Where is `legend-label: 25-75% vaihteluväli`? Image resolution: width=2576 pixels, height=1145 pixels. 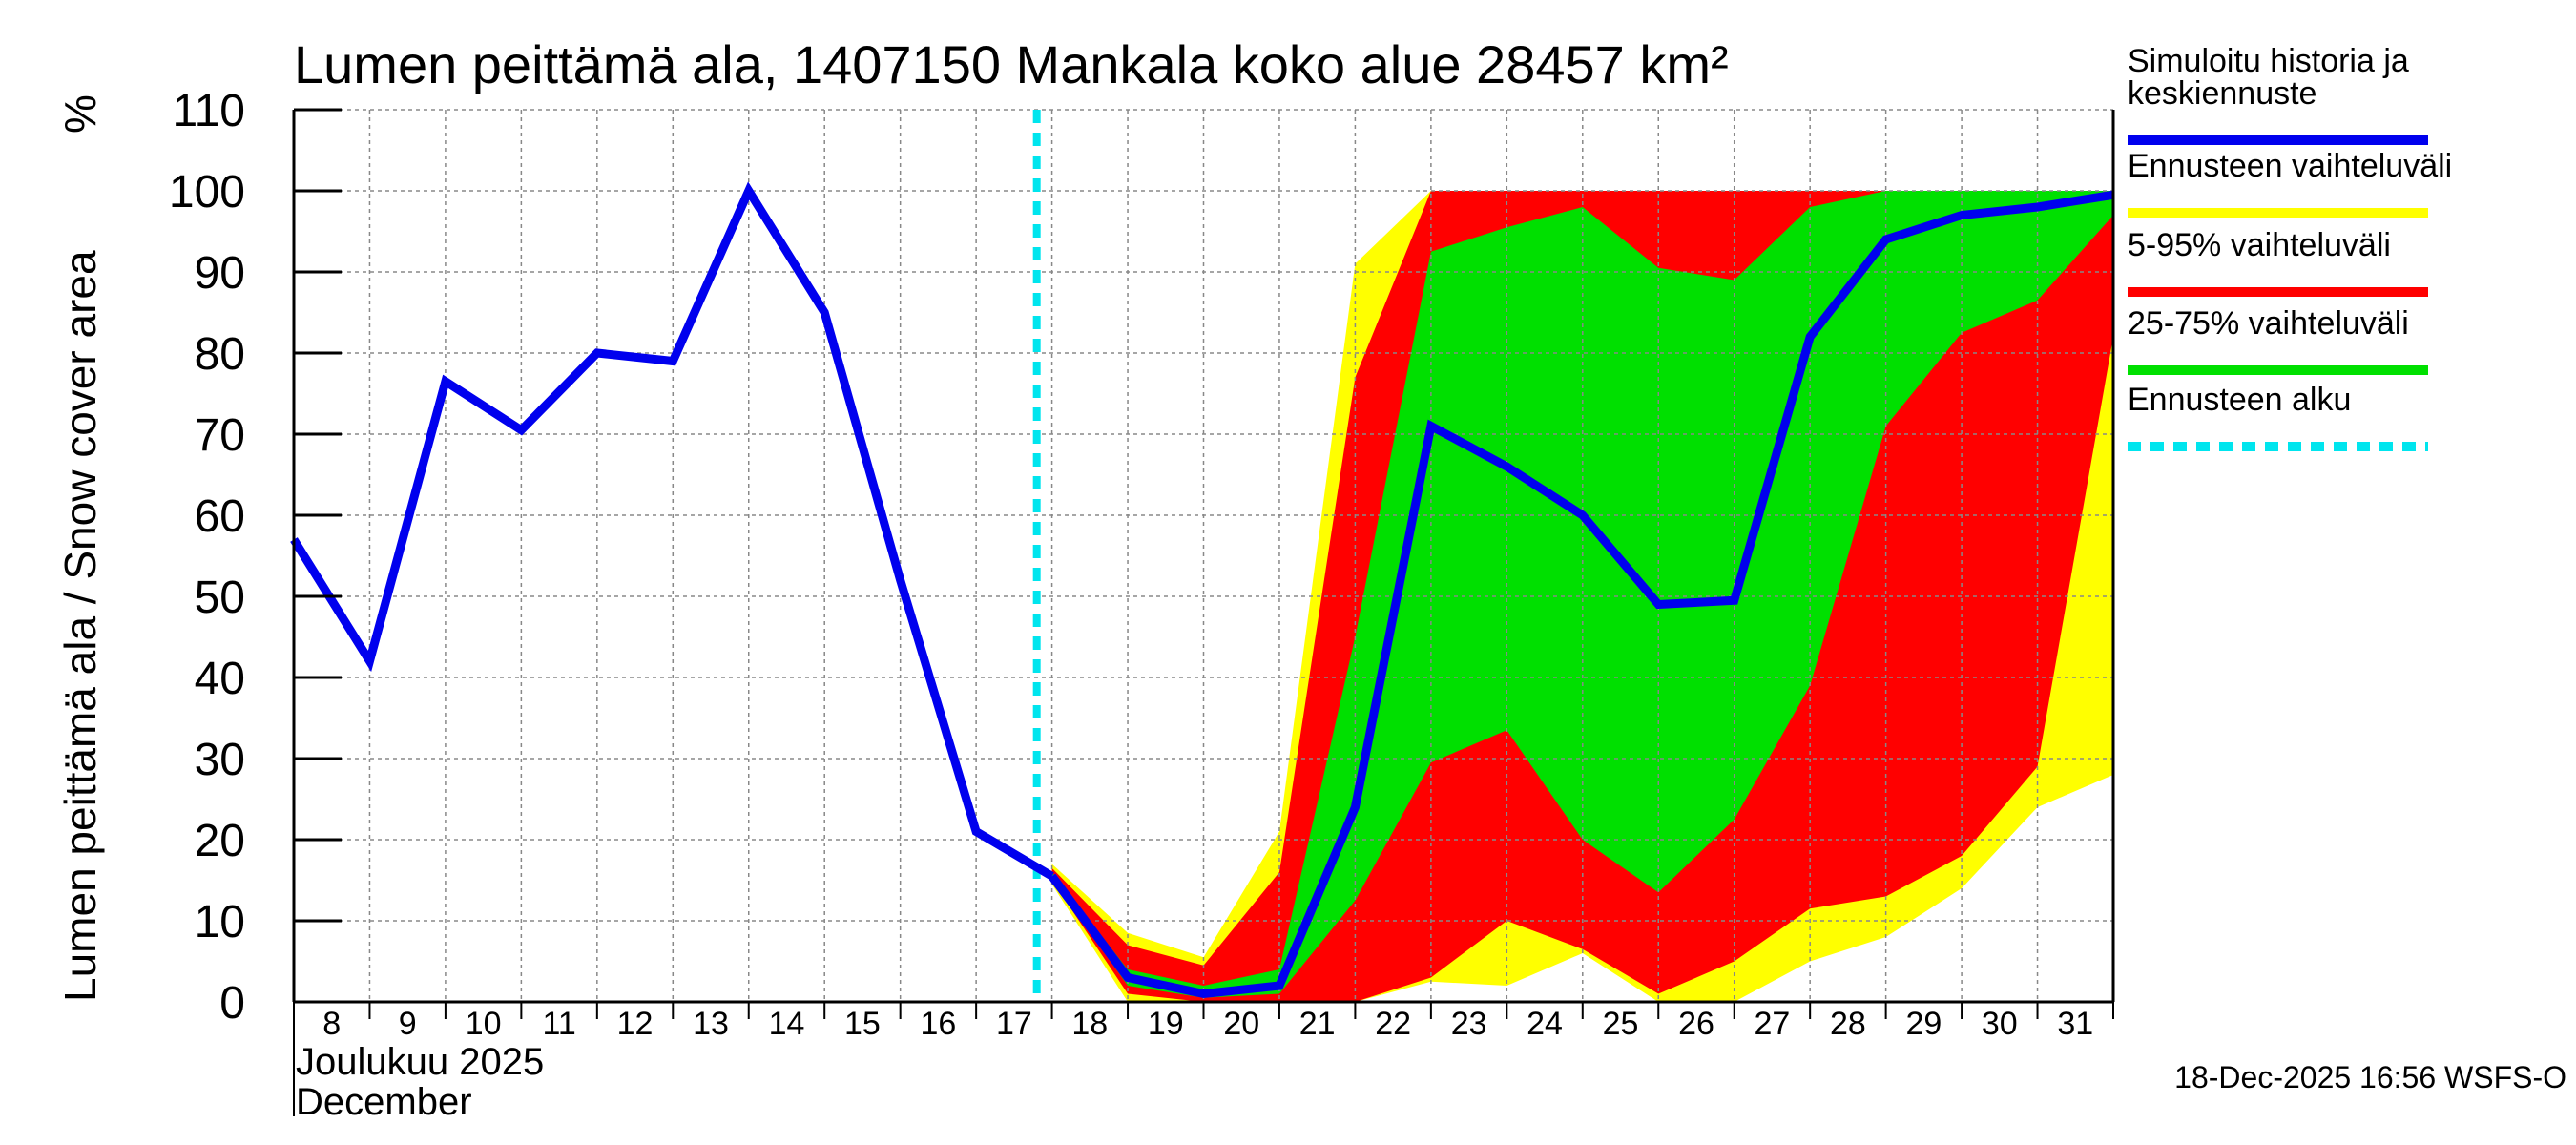
legend-label: 25-75% vaihteluväli is located at coordinates (2268, 323).